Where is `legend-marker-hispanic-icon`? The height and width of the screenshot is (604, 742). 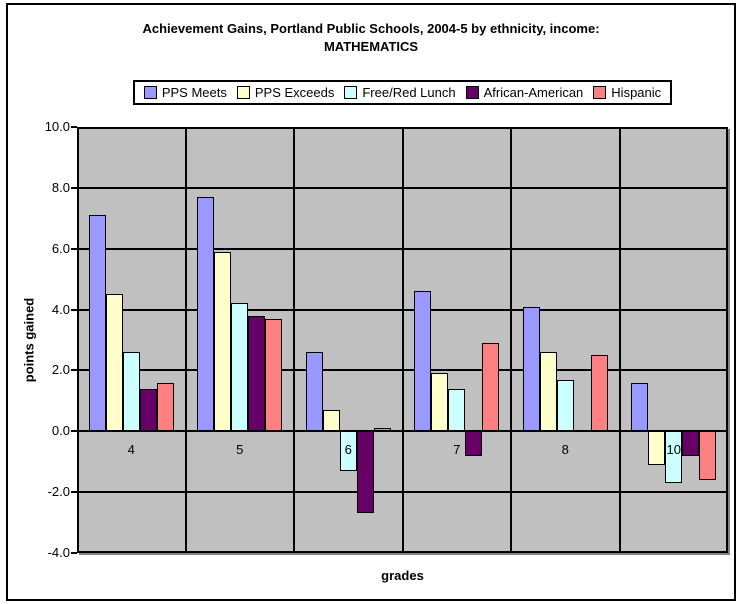 legend-marker-hispanic-icon is located at coordinates (600, 92).